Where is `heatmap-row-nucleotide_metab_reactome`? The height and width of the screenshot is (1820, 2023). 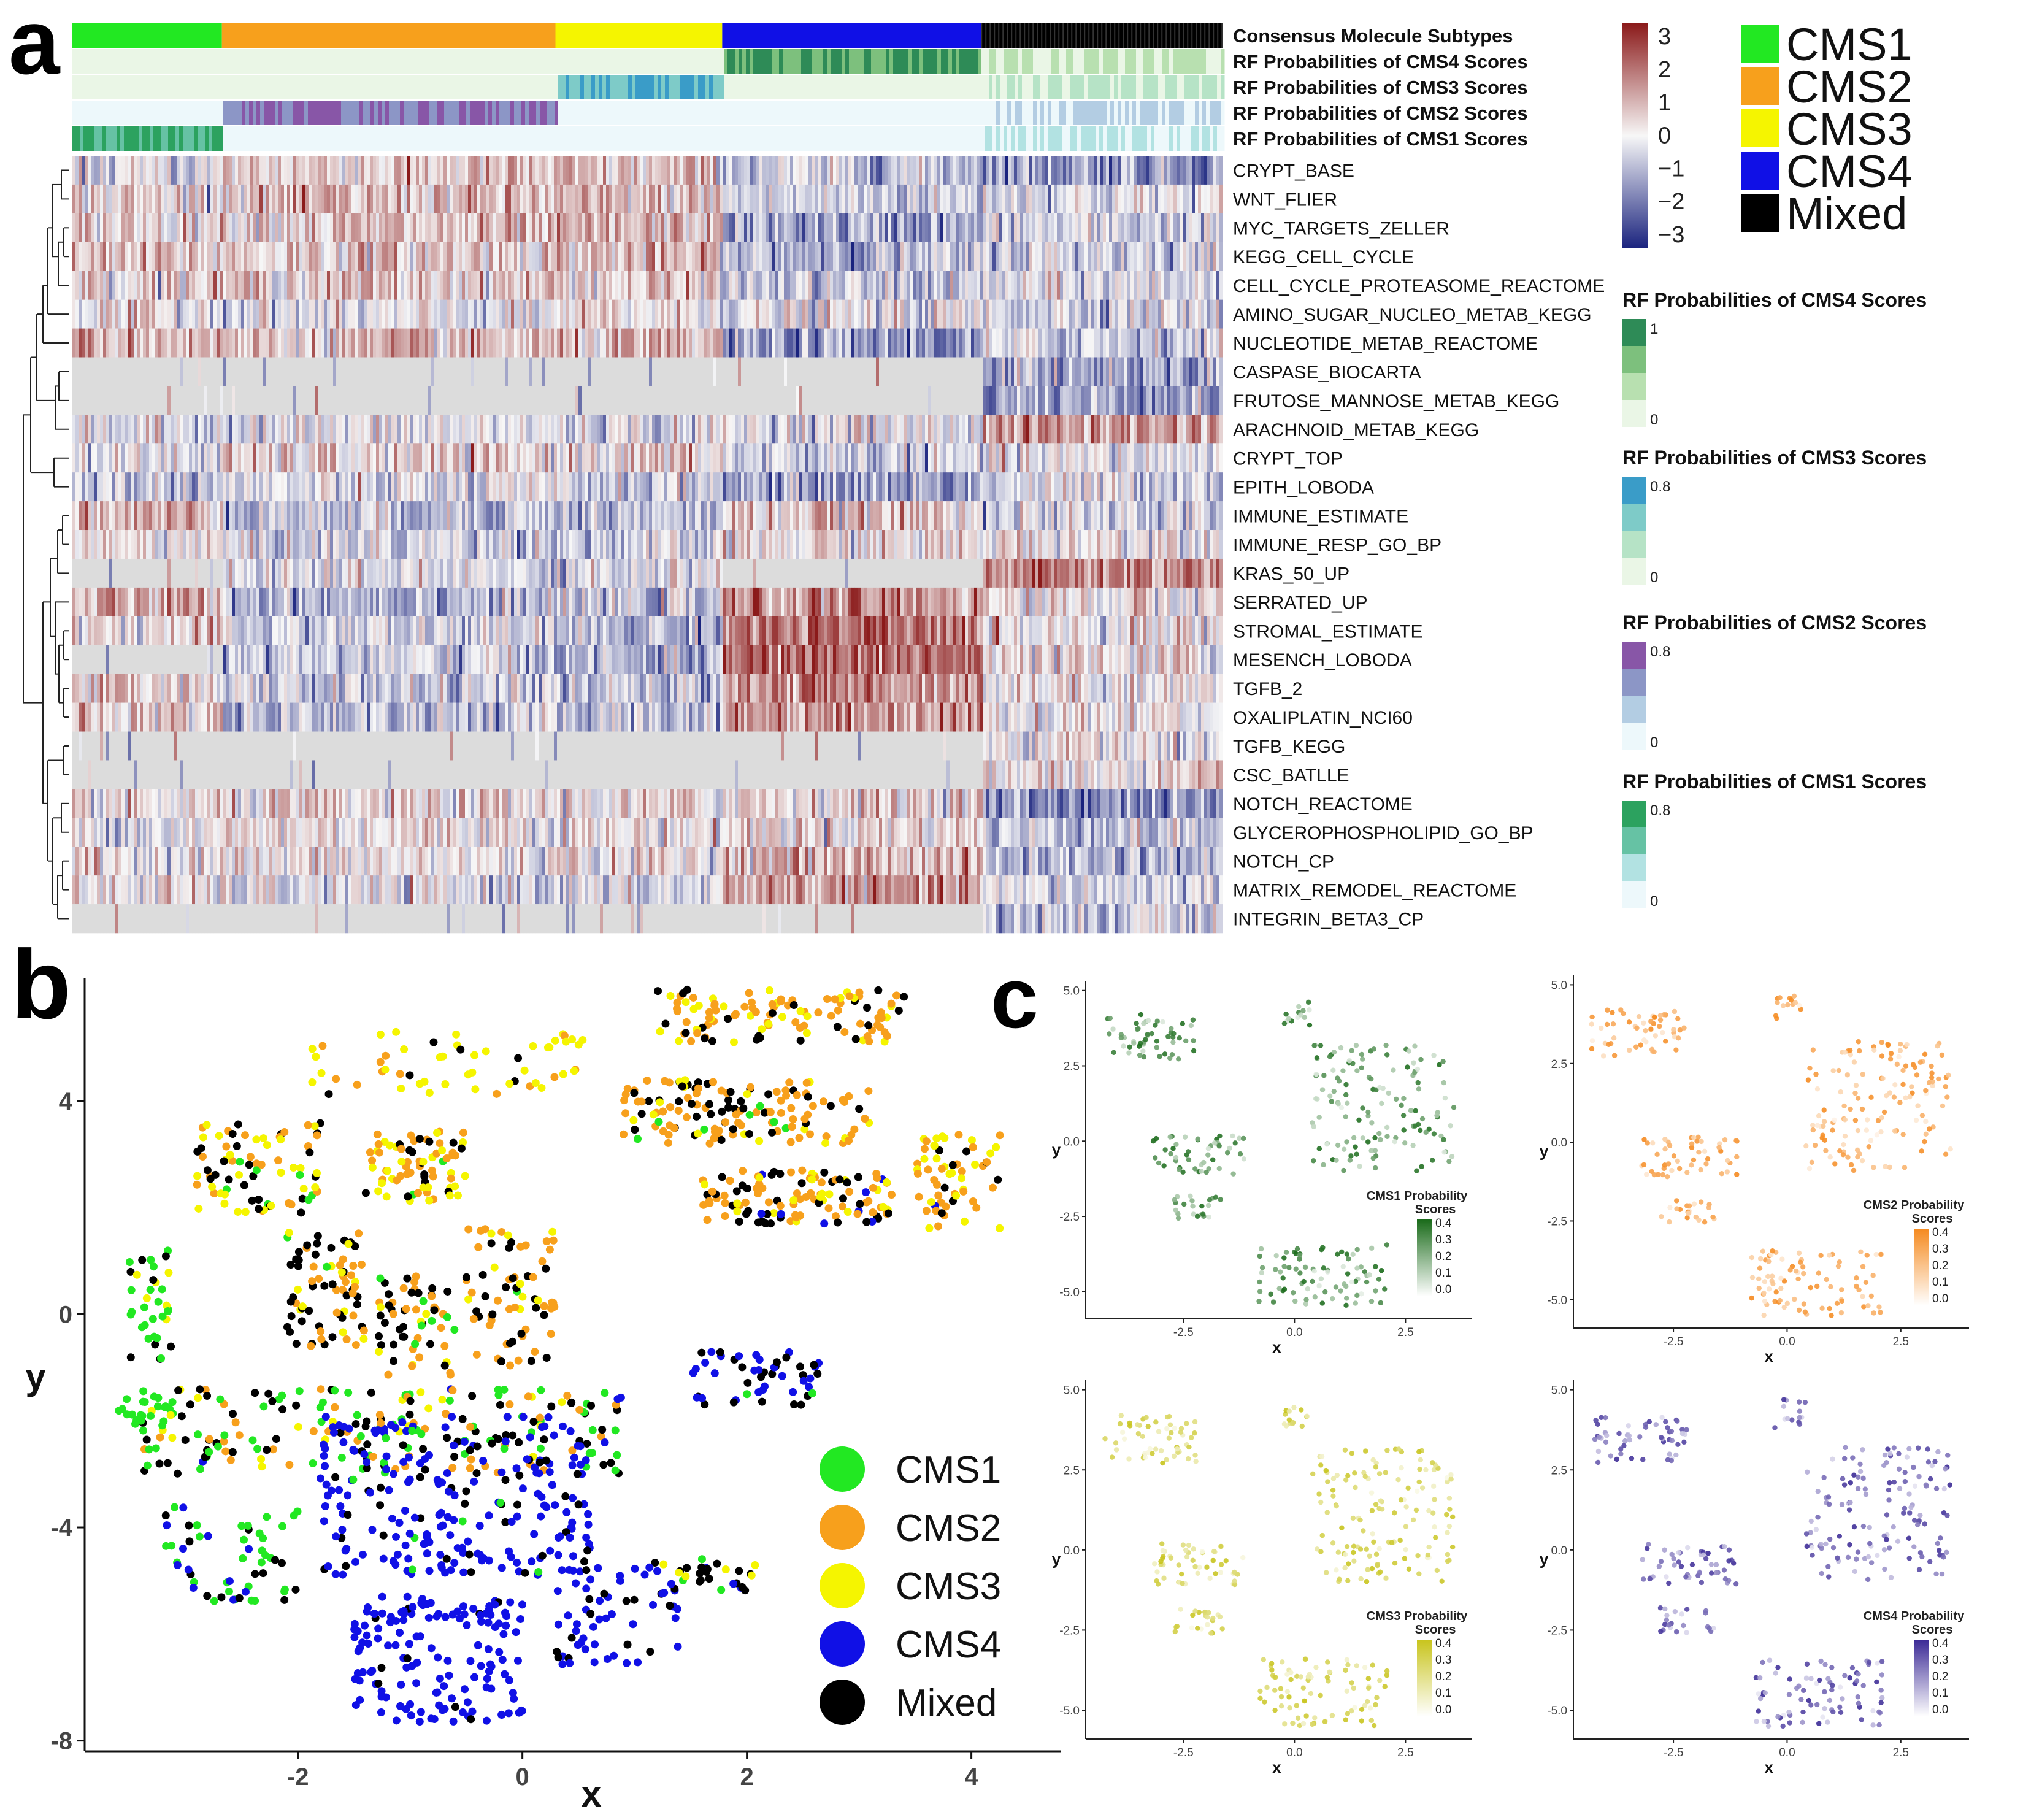
heatmap-row-nucleotide_metab_reactome is located at coordinates (647, 343).